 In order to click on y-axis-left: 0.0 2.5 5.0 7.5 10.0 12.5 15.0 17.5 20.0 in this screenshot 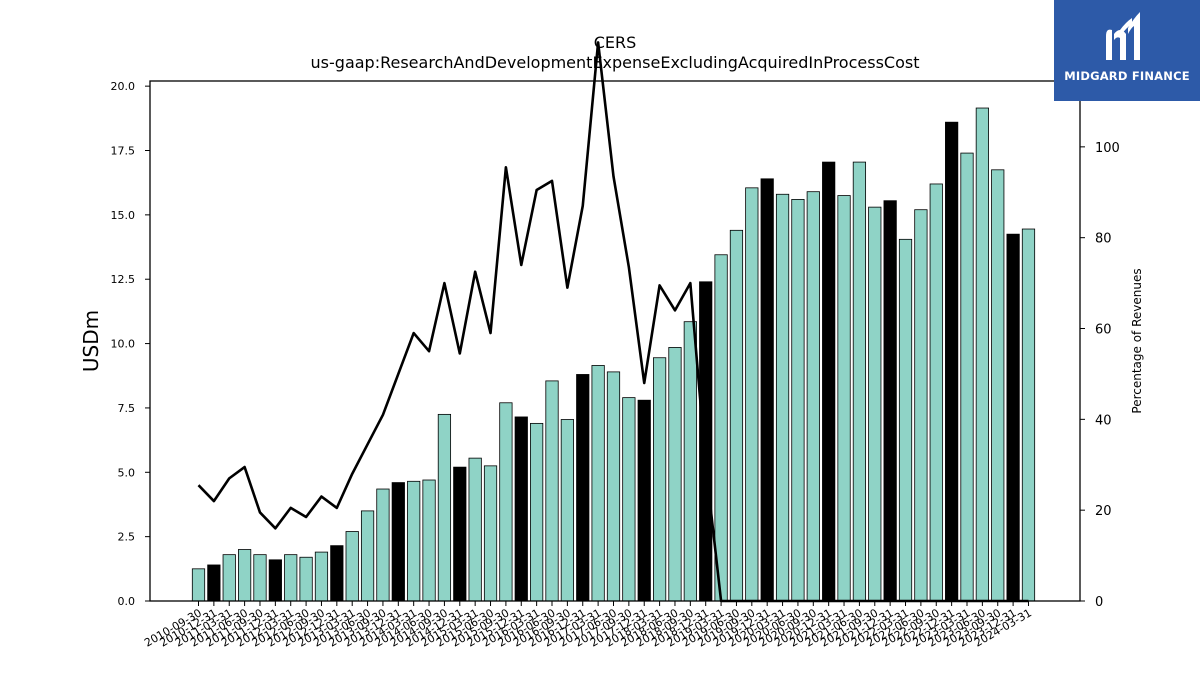, I will do `click(130, 344)`.